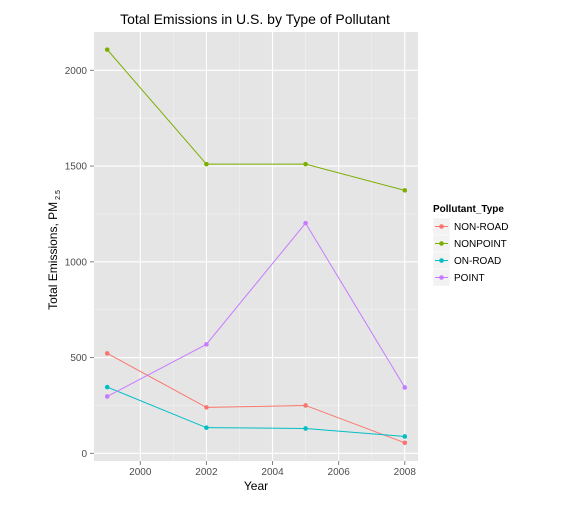 This screenshot has width=561, height=520. Describe the element at coordinates (255, 120) in the screenshot. I see `series-line-nonpoint` at that location.